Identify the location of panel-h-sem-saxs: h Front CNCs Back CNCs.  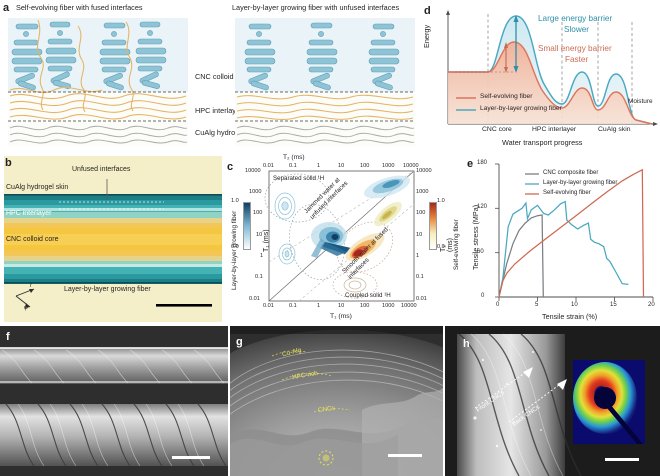
(552, 401).